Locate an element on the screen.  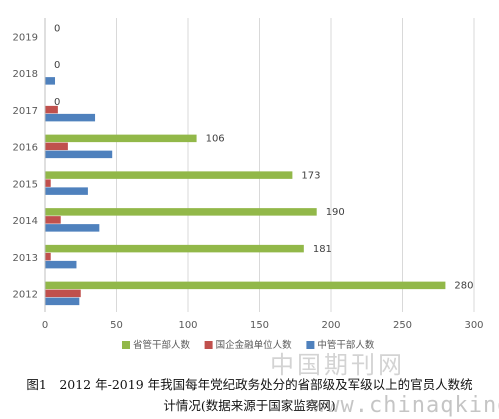
data-label: 106 is located at coordinates (215, 139).